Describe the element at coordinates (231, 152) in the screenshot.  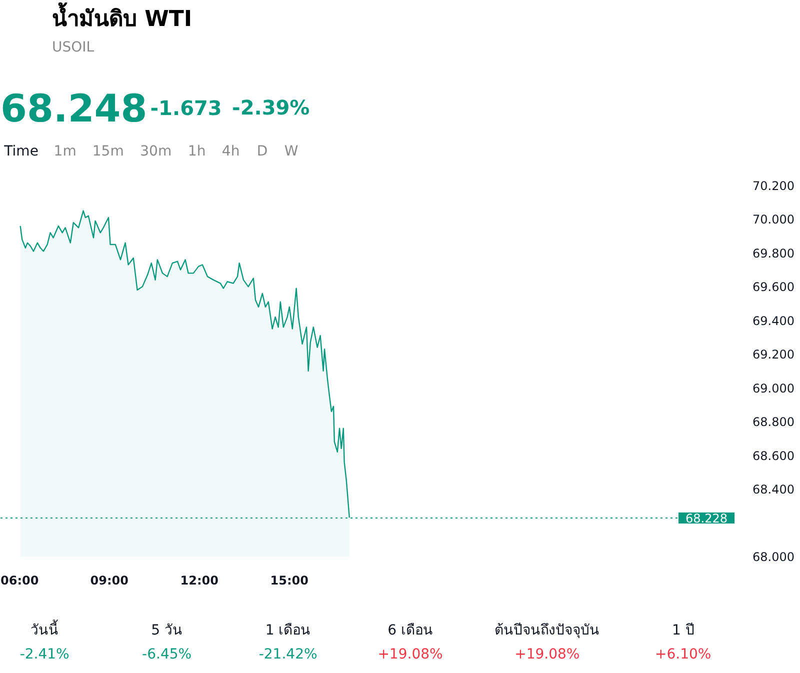
I see `text: 4h` at that location.